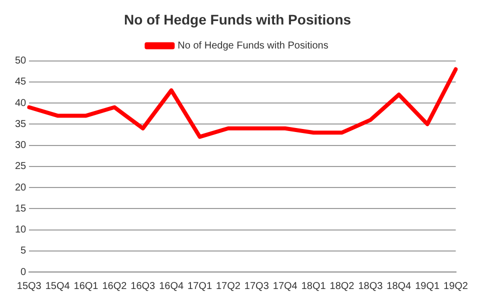 The height and width of the screenshot is (303, 479). Describe the element at coordinates (257, 286) in the screenshot. I see `x-tick-label: 17Q3` at that location.